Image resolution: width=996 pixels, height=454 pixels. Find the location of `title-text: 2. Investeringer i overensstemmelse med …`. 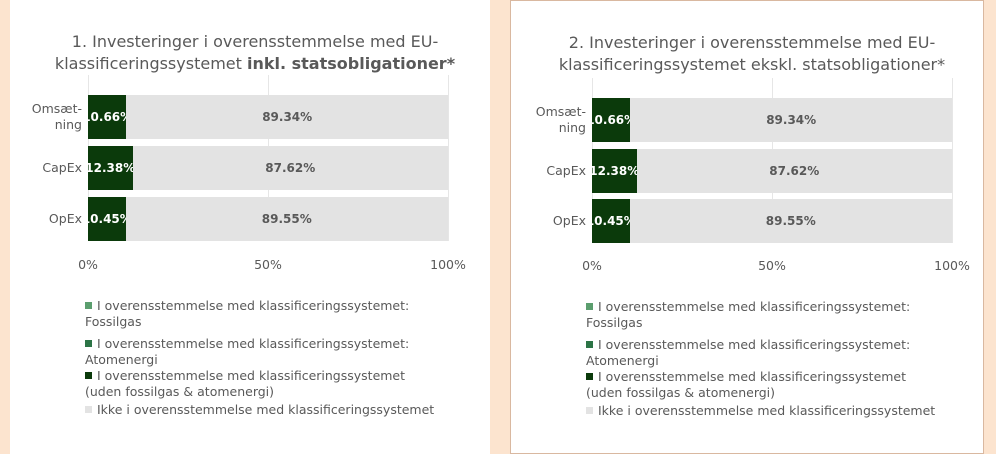

title-text: 2. Investeringer i overensstemmelse med … is located at coordinates (752, 53).